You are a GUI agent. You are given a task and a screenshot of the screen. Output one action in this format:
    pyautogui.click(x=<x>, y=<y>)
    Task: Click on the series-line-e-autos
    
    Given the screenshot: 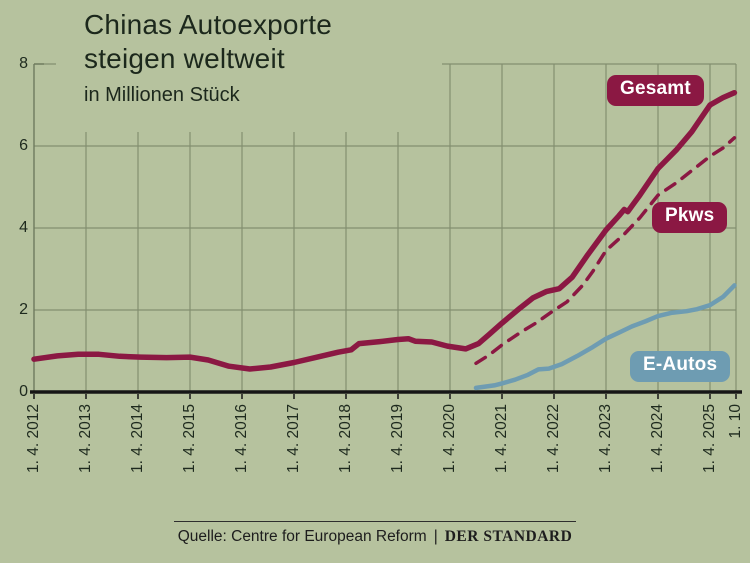 What is the action you would take?
    pyautogui.click(x=605, y=337)
    